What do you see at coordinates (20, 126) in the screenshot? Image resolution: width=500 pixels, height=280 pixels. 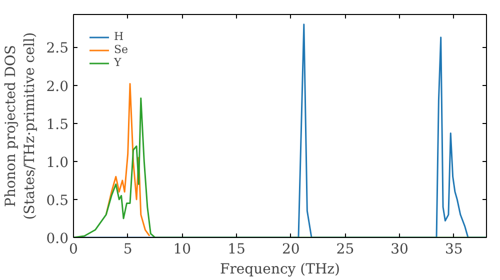 I see `y-axis-title: Phonon projected DOS (States/THz·primitive cell)` at bounding box center [20, 126].